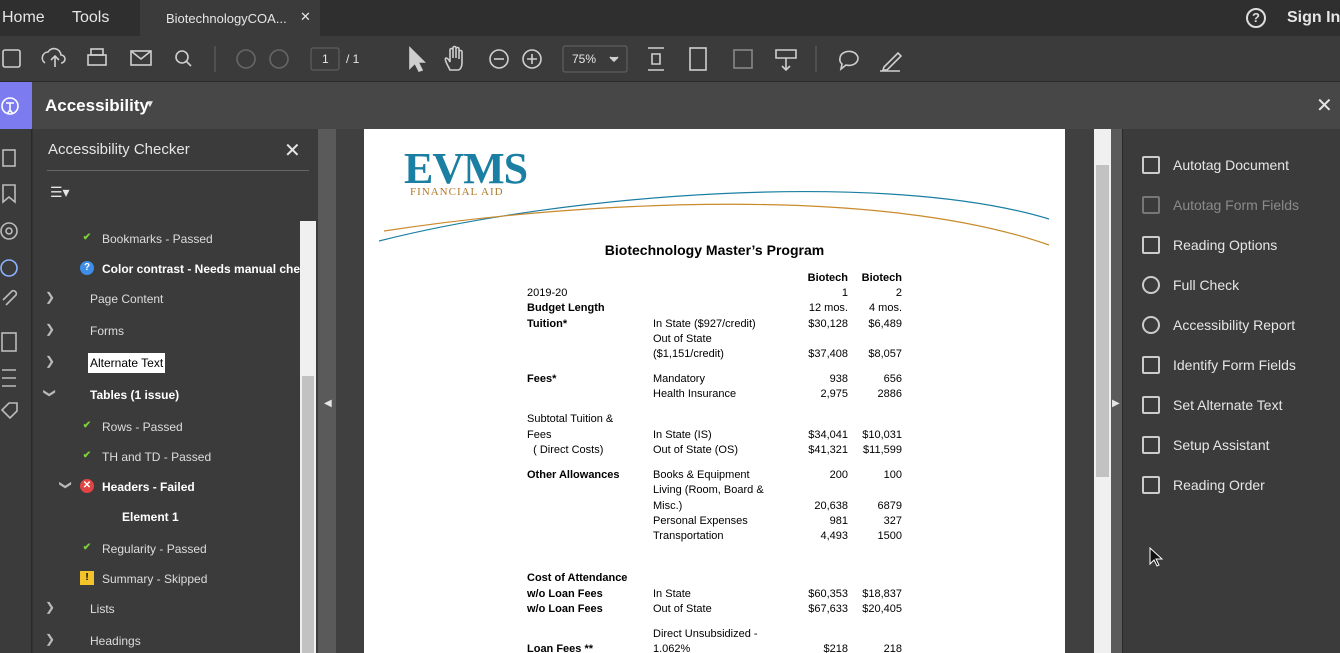  I want to click on checker-item: Forms, so click(107, 331).